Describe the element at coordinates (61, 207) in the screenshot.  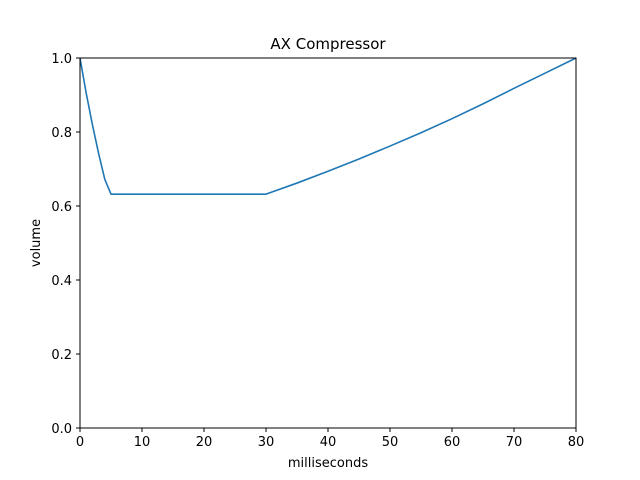
I see `y-tick-label: 0.6` at that location.